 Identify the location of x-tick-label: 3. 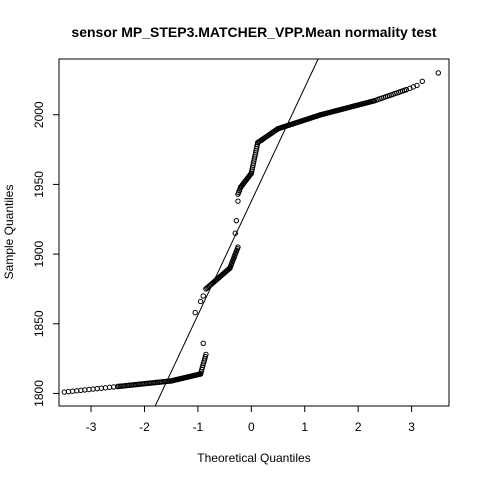
(411, 427).